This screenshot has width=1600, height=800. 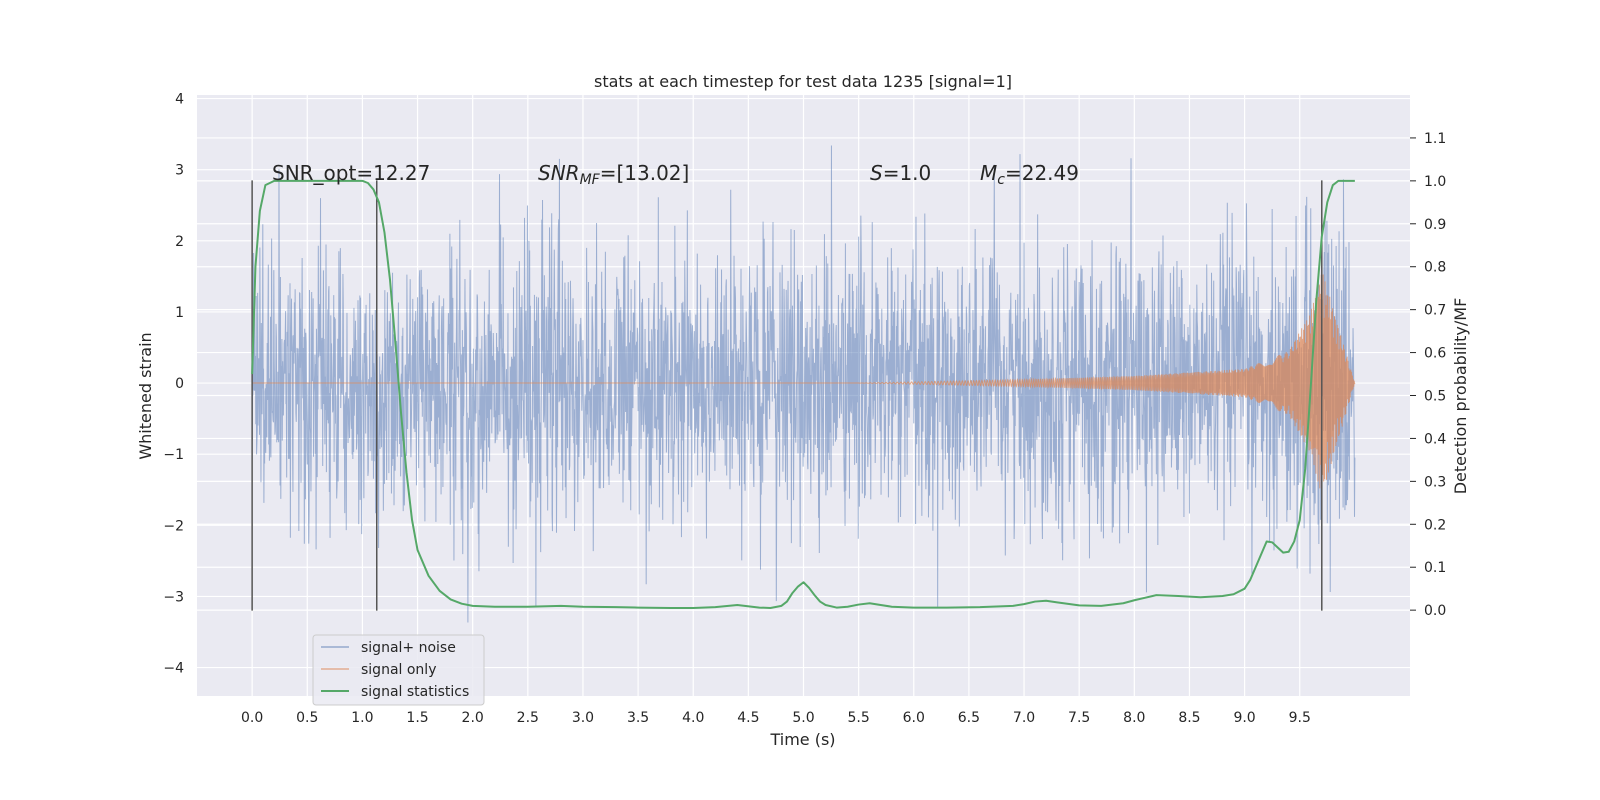 What do you see at coordinates (1435, 268) in the screenshot?
I see `y-right-tick-label-8: 0.8` at bounding box center [1435, 268].